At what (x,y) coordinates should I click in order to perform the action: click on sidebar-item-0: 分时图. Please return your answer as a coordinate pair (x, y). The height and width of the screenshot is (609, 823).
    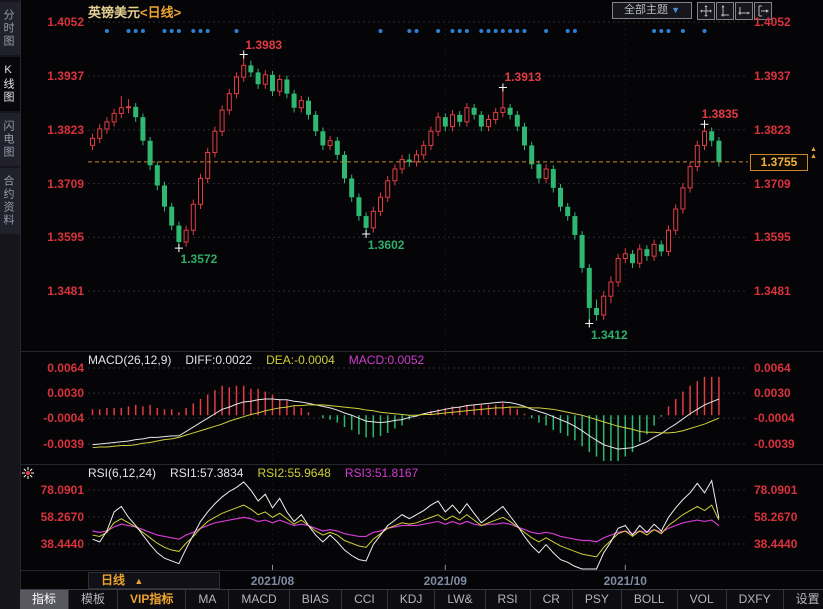
    Looking at the image, I should click on (10, 28).